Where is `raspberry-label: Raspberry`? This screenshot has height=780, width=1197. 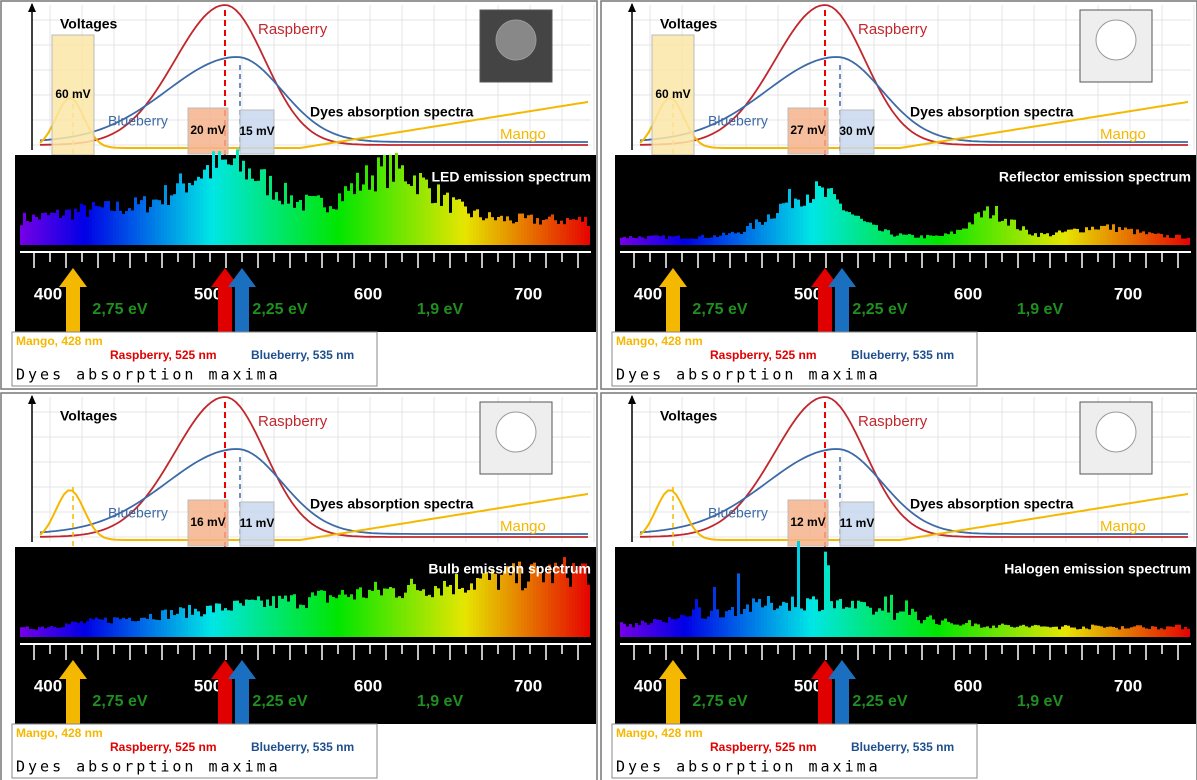 raspberry-label: Raspberry is located at coordinates (293, 29).